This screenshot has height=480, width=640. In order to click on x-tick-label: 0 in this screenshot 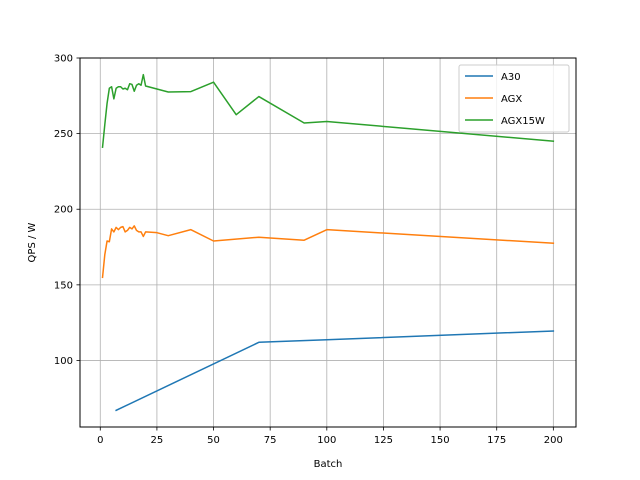, I will do `click(100, 440)`.